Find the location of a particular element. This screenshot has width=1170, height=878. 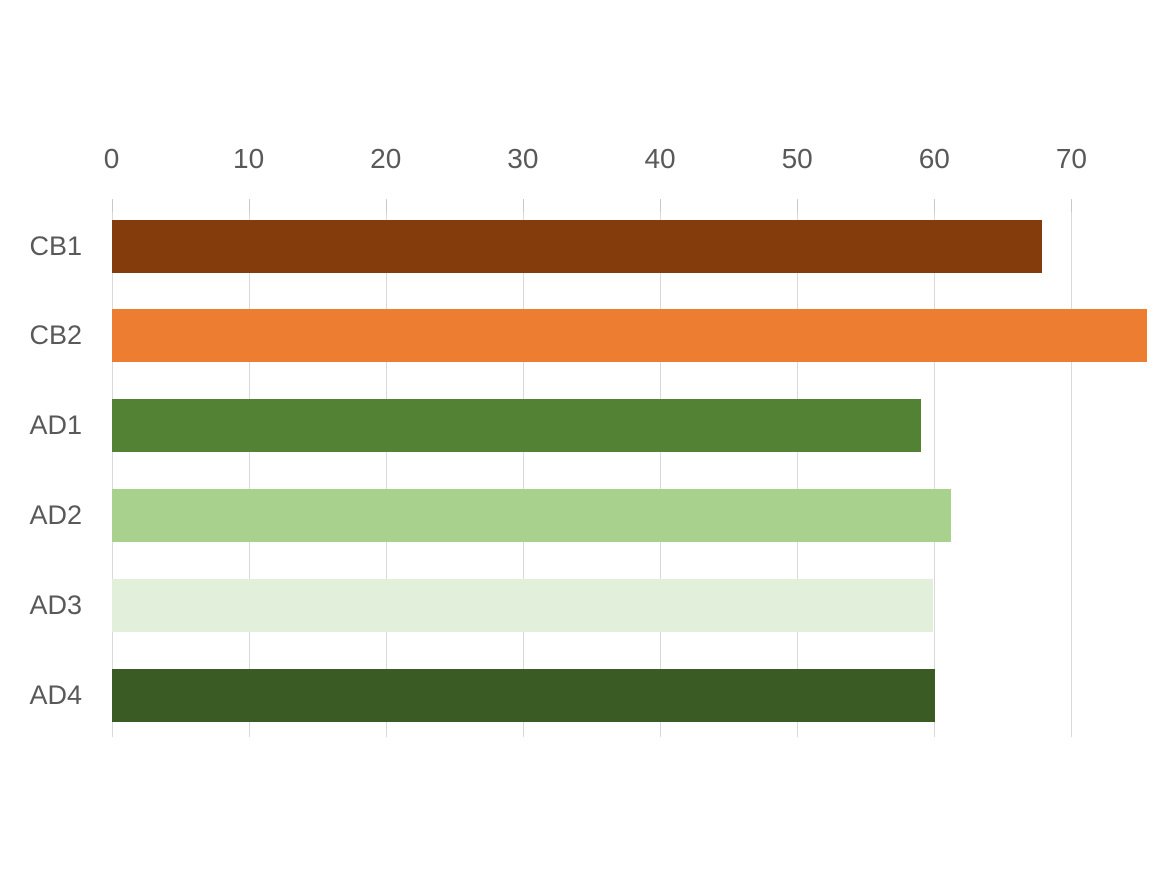

category-label-ad2: AD2 is located at coordinates (55, 515).